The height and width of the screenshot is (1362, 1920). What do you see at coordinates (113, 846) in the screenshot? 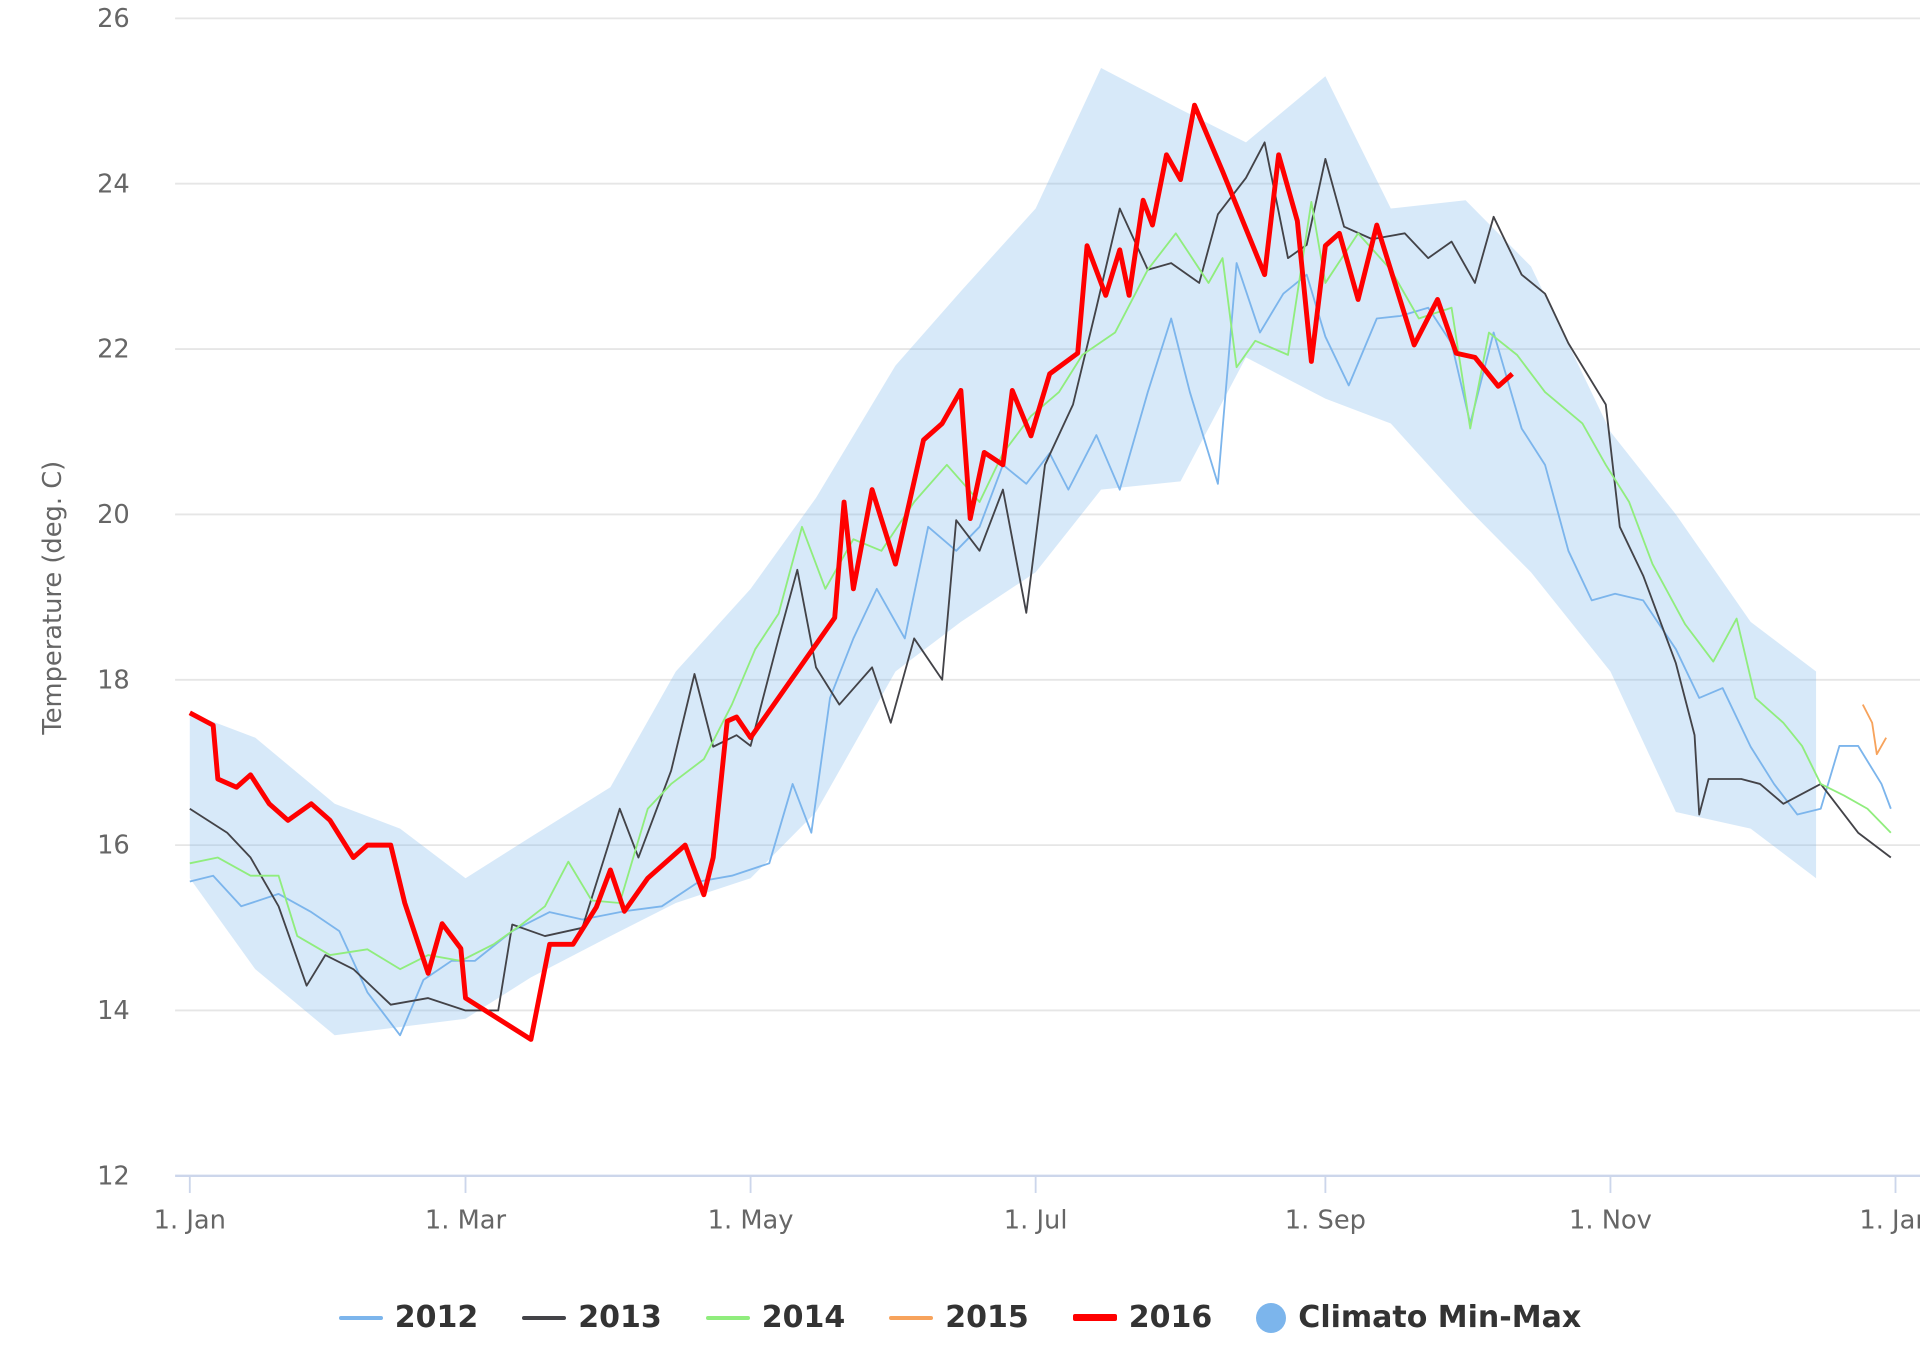
I see `y-tick-label: 16` at bounding box center [113, 846].